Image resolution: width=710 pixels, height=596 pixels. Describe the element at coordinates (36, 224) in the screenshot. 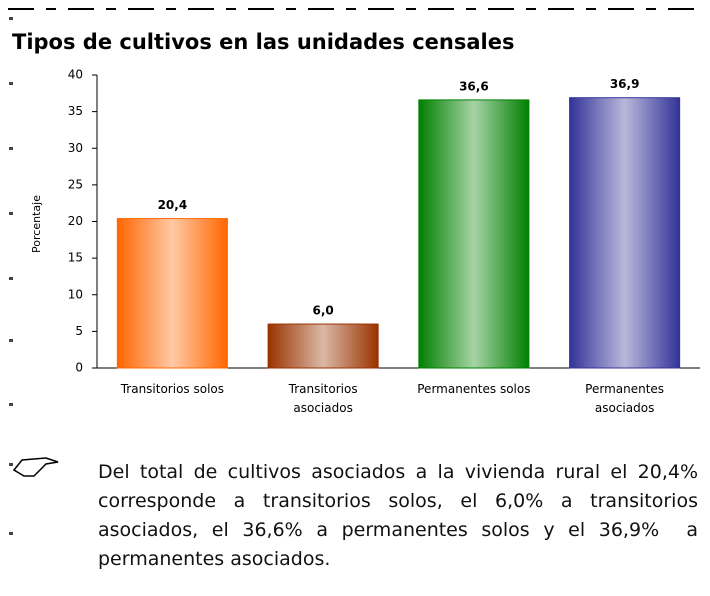

I see `y-axis-label: Porcentaje` at that location.